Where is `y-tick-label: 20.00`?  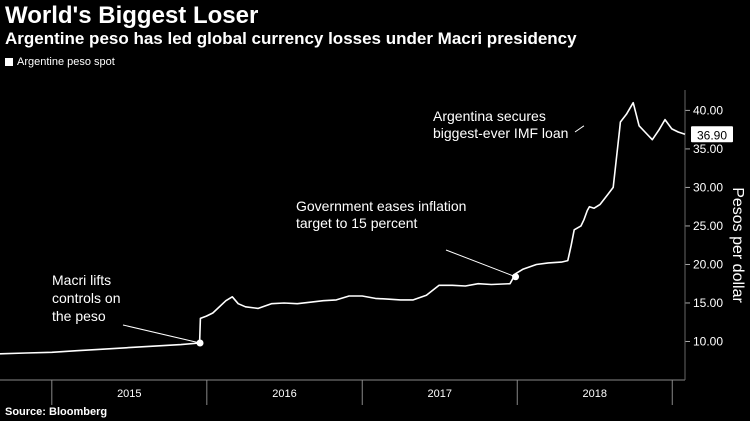 y-tick-label: 20.00 is located at coordinates (708, 264).